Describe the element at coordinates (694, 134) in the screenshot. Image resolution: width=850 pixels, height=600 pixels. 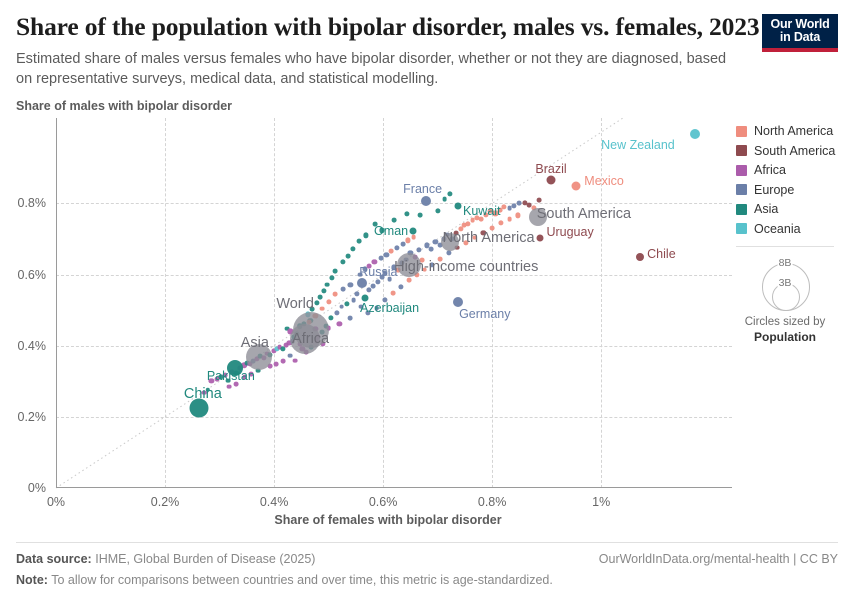
I see `data-point-new-zealand` at that location.